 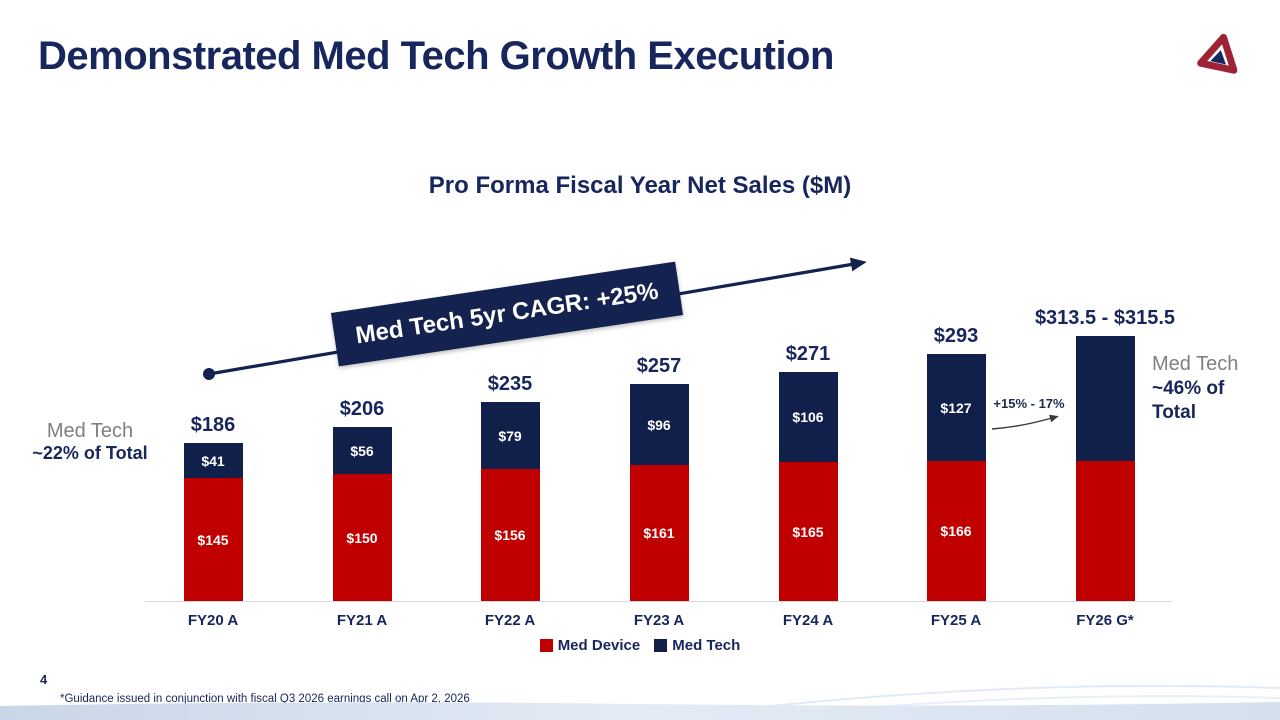 What do you see at coordinates (956, 336) in the screenshot?
I see `bar-total-label: $293` at bounding box center [956, 336].